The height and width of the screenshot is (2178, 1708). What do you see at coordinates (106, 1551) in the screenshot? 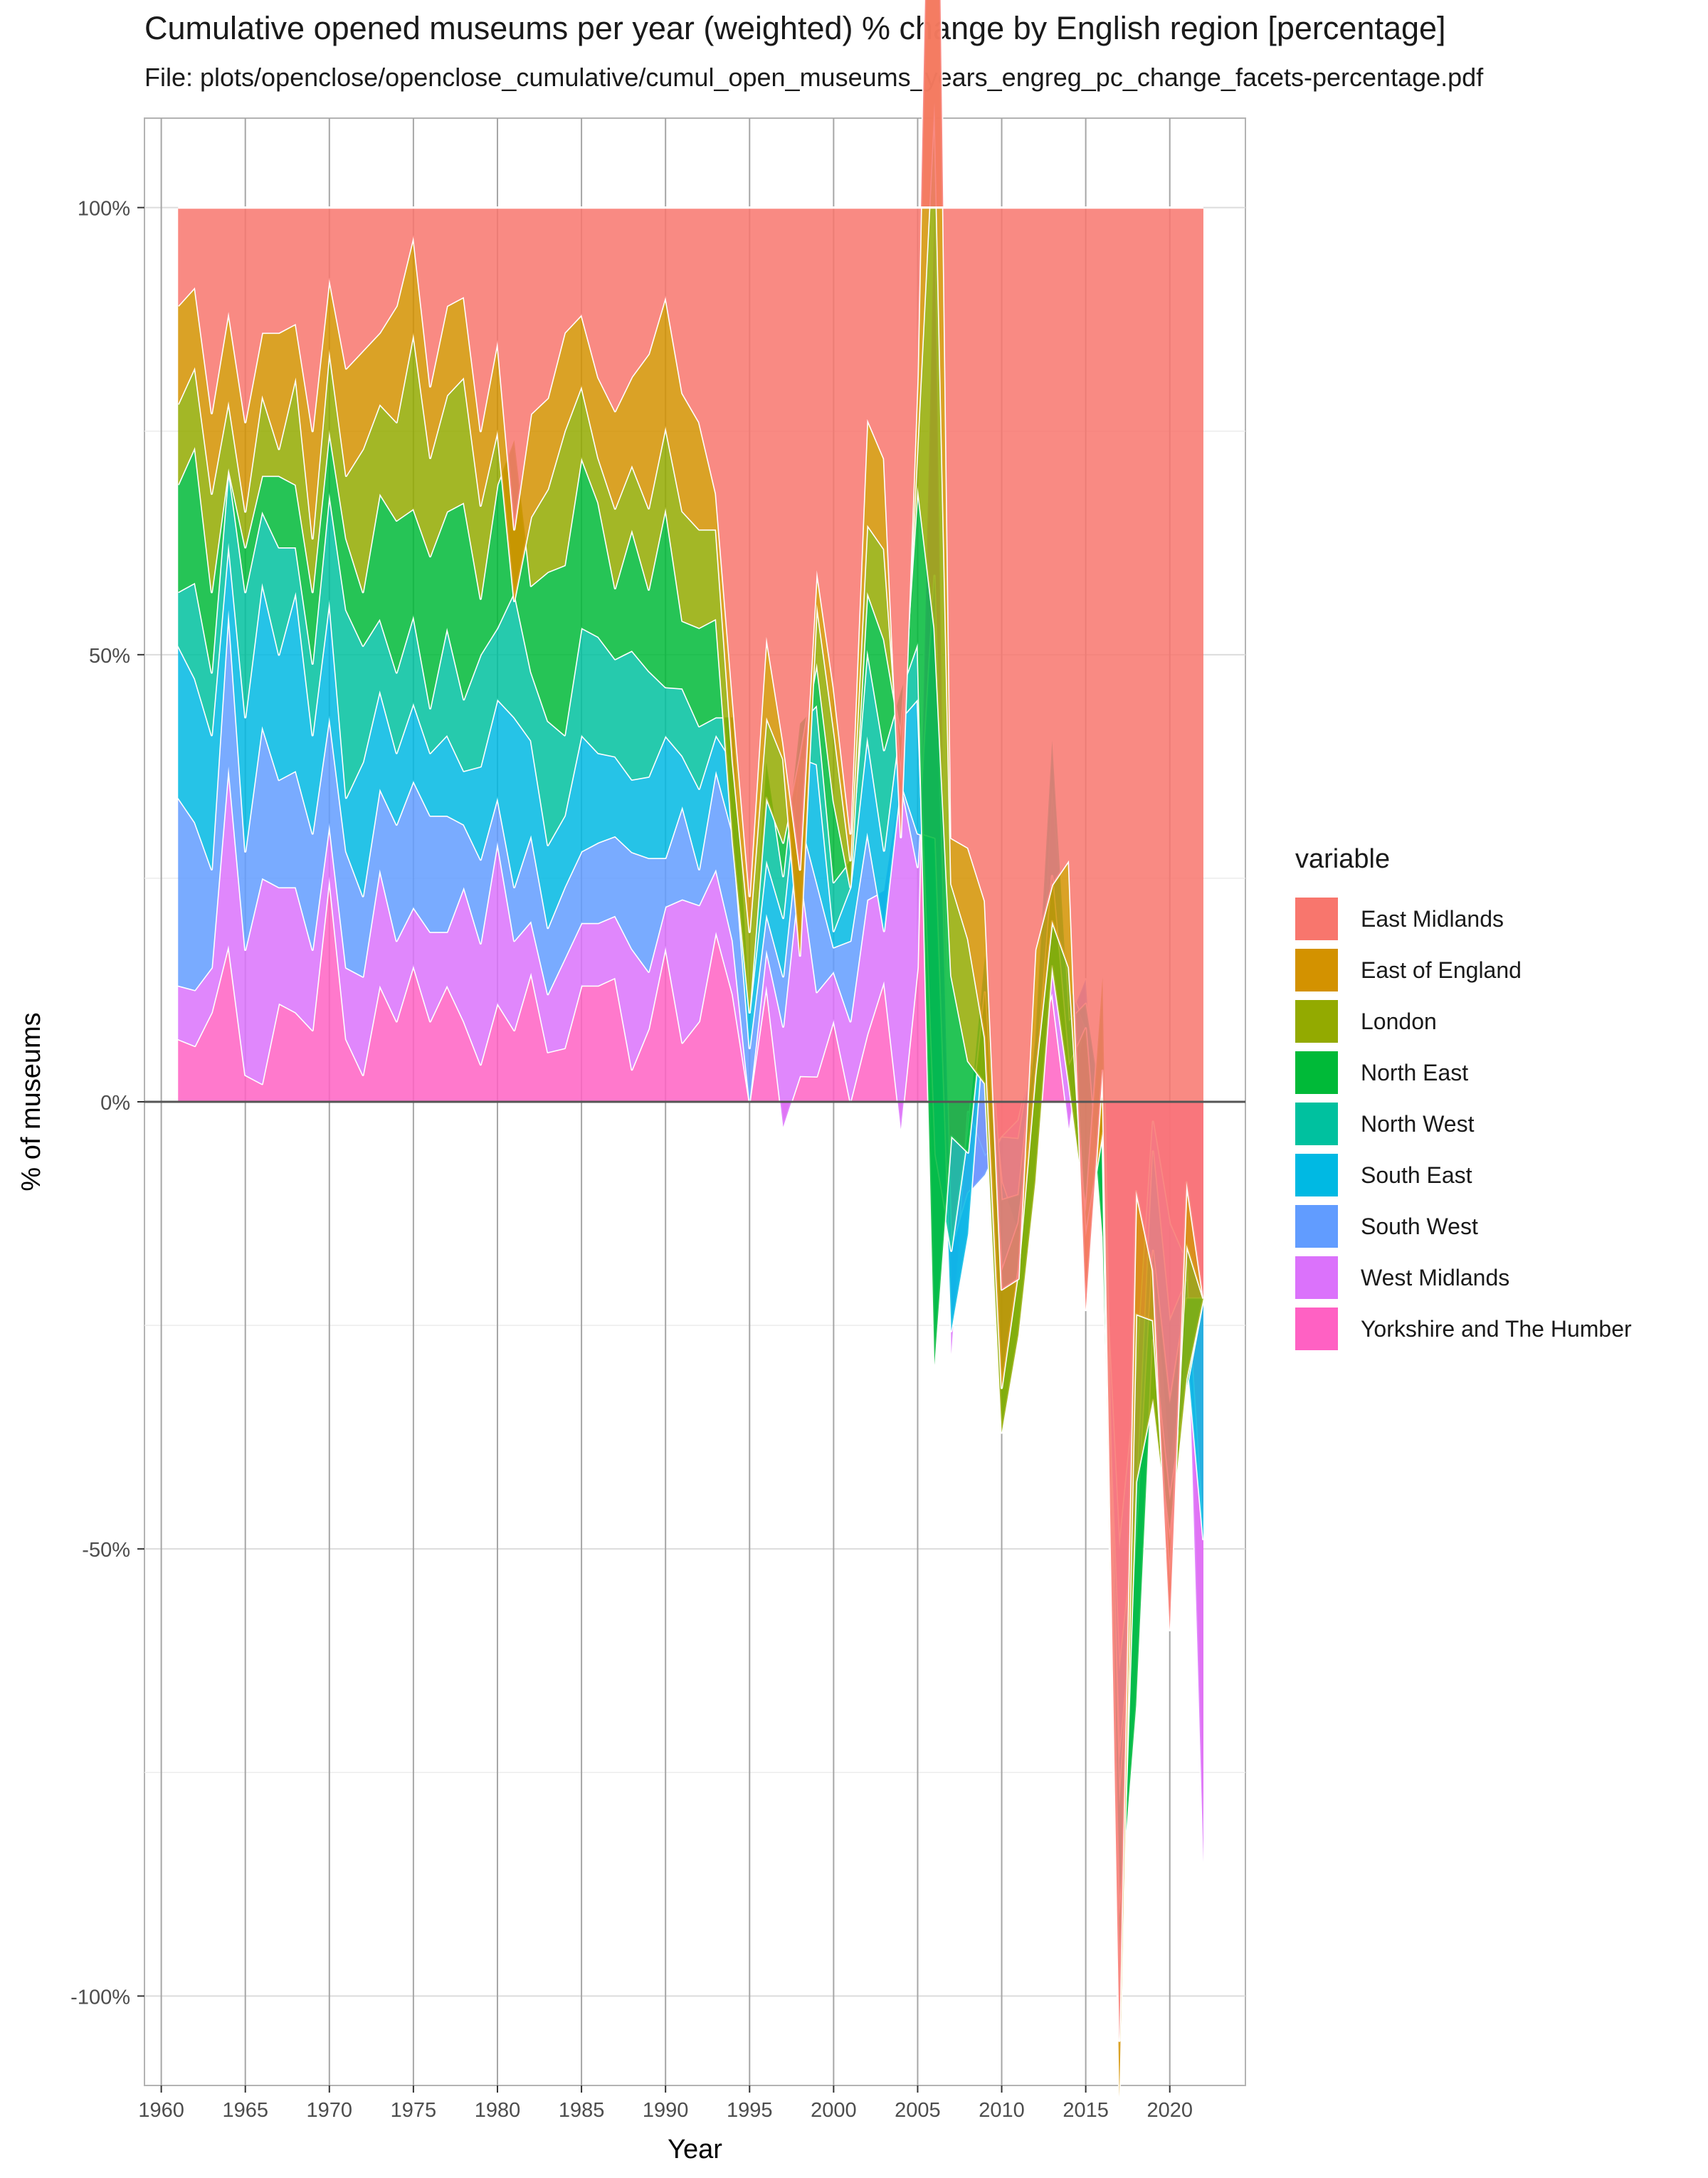
I see `y-tick-label: -50%` at bounding box center [106, 1551].